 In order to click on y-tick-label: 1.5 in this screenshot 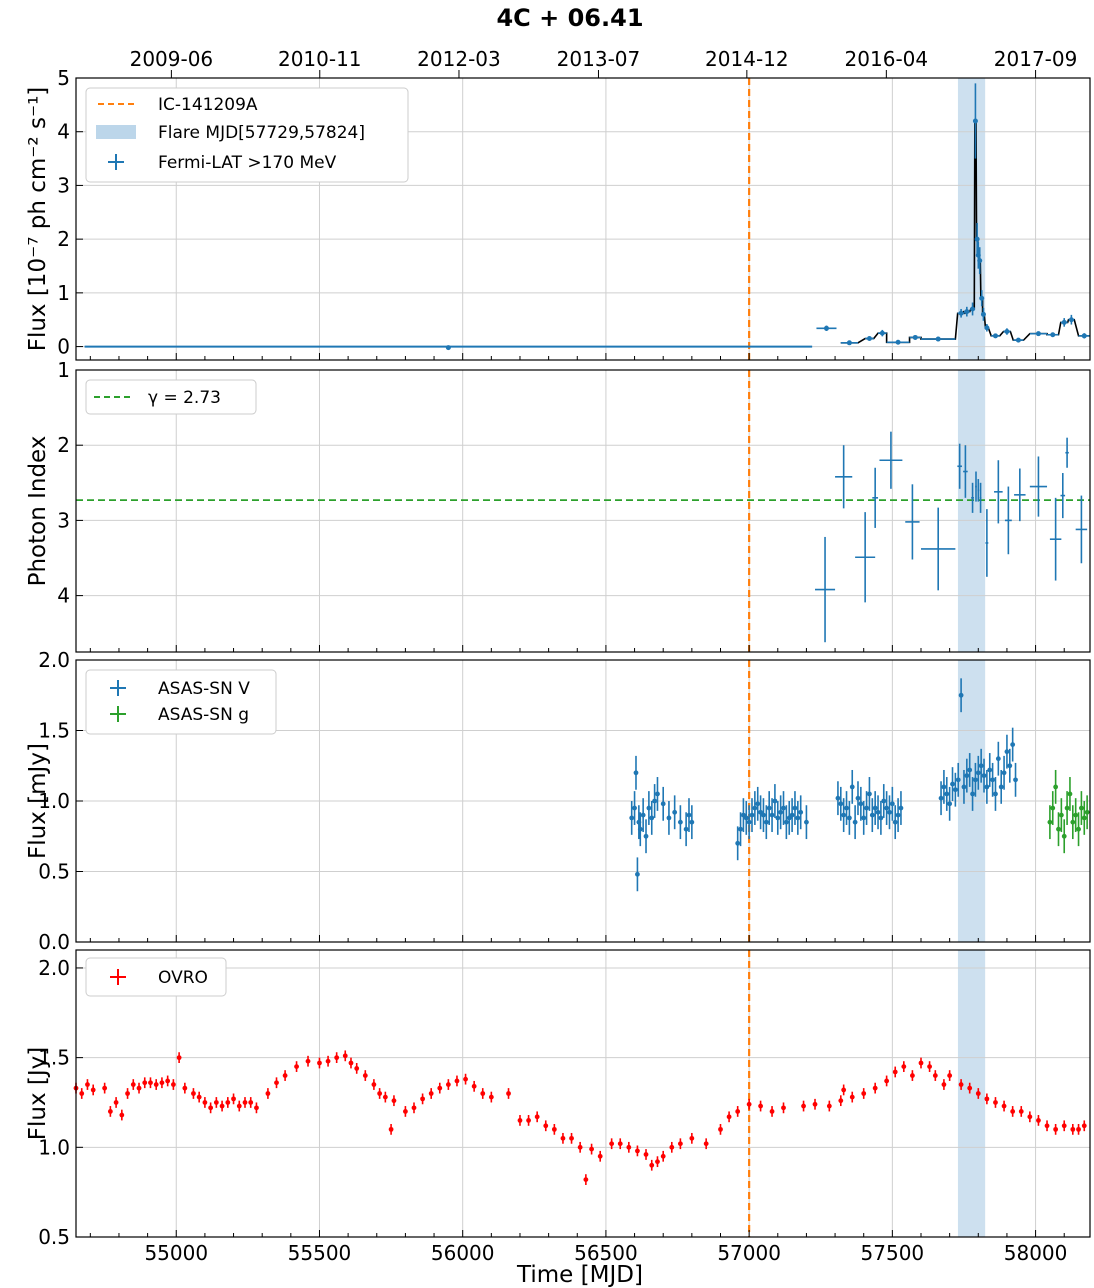, I will do `click(54, 1058)`.